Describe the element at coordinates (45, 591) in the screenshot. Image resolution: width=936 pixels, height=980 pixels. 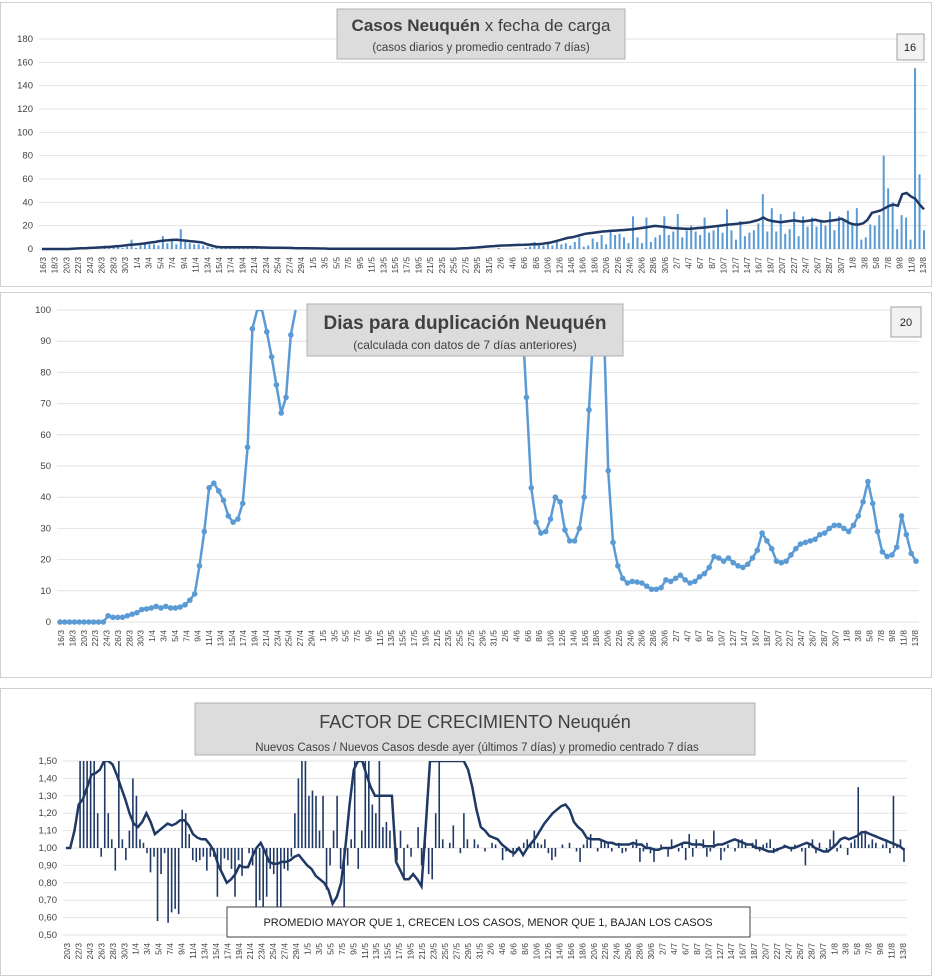
I see `y-tick-label: 10` at that location.